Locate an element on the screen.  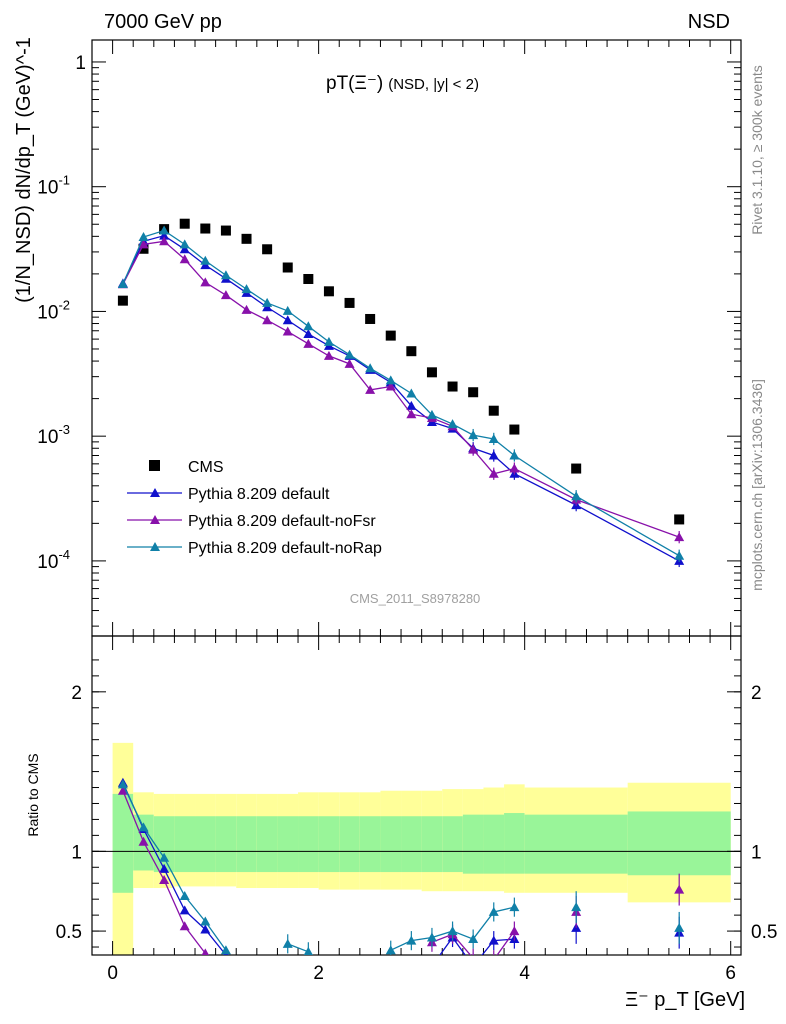
y-tick-label: 10⁻⁴ is located at coordinates (53, 560).